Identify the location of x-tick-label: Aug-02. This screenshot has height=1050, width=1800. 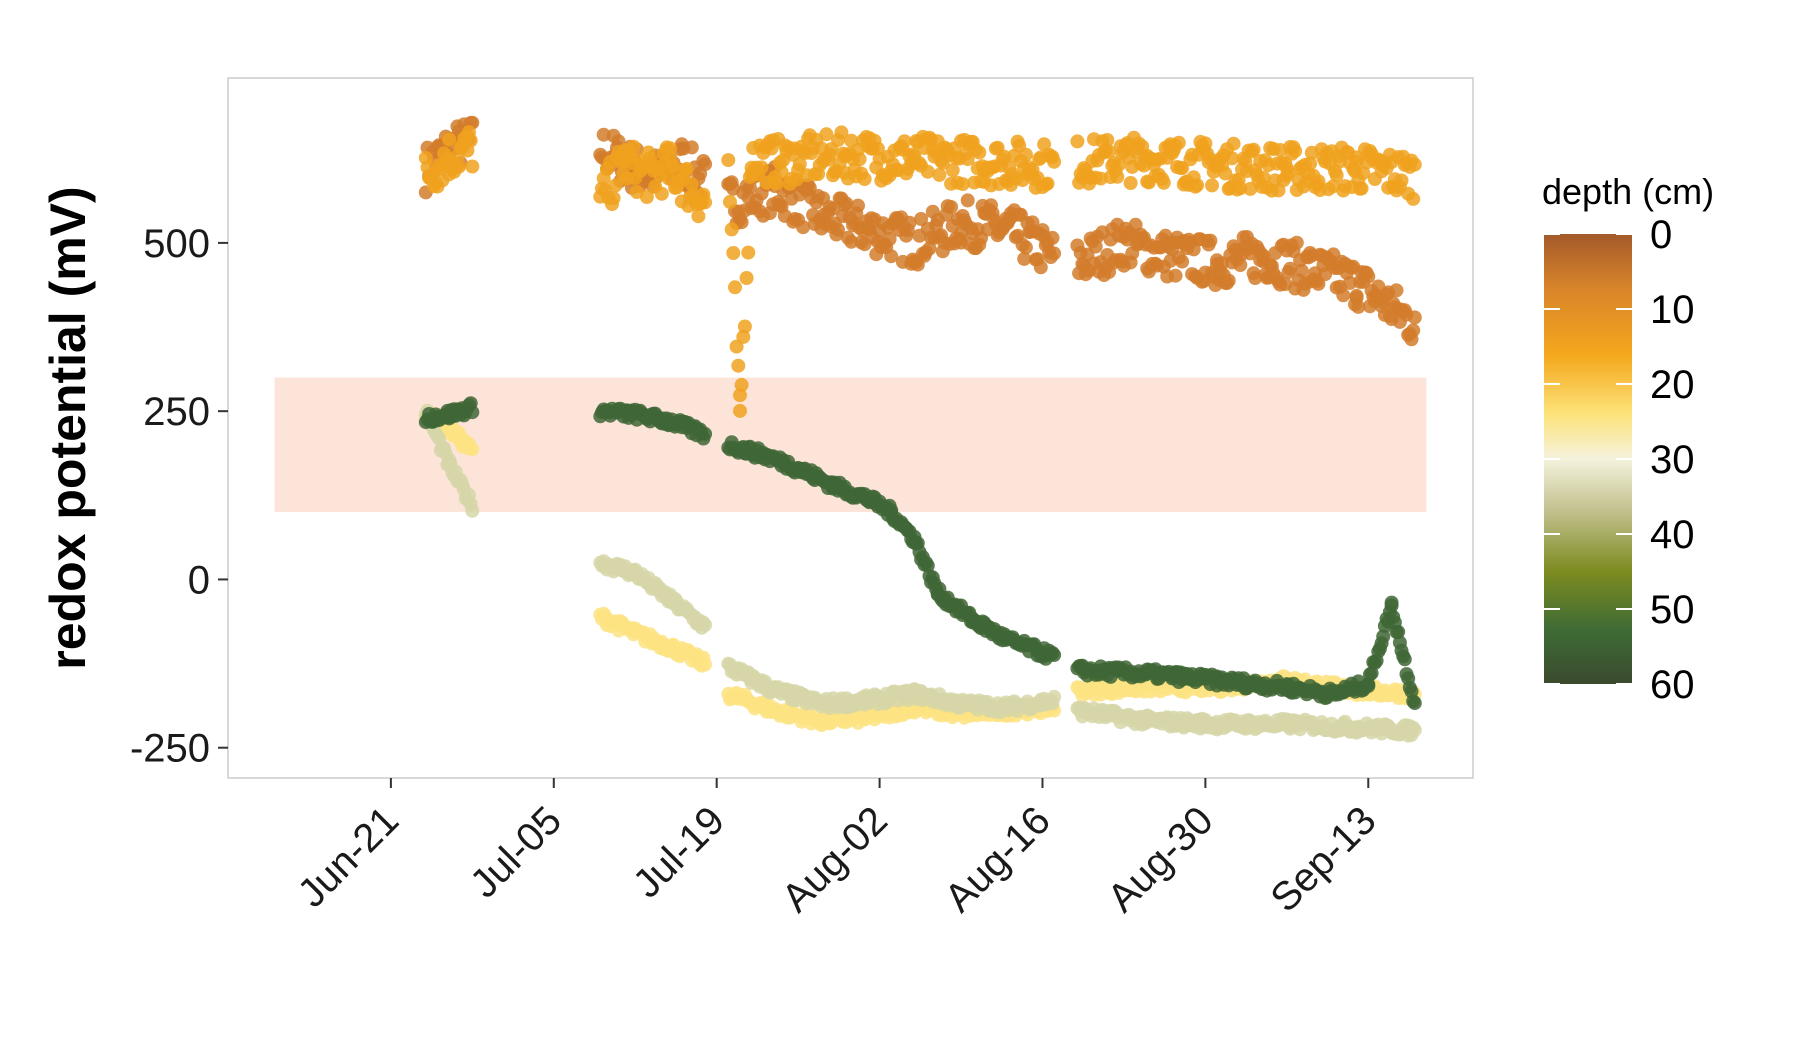
(835, 859).